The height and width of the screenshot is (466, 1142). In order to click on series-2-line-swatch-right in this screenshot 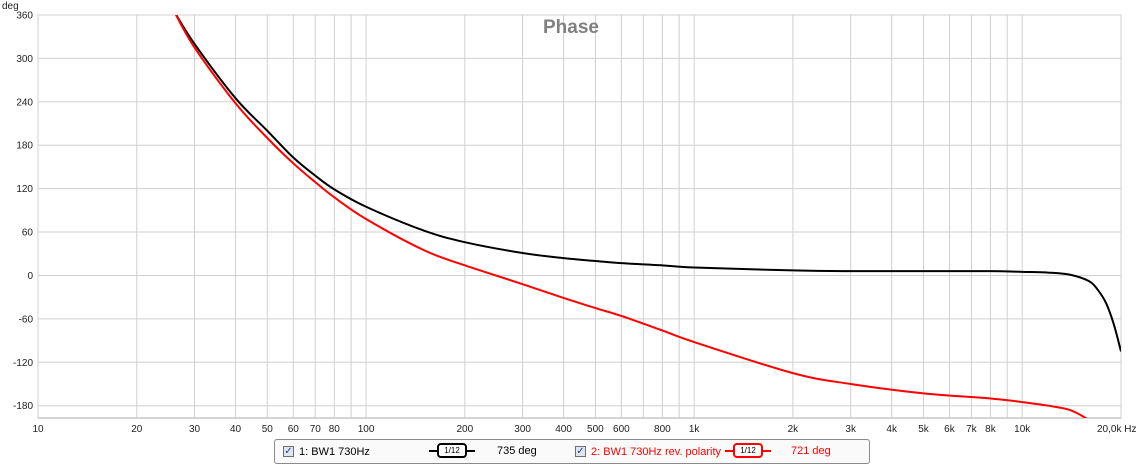, I will do `click(767, 451)`.